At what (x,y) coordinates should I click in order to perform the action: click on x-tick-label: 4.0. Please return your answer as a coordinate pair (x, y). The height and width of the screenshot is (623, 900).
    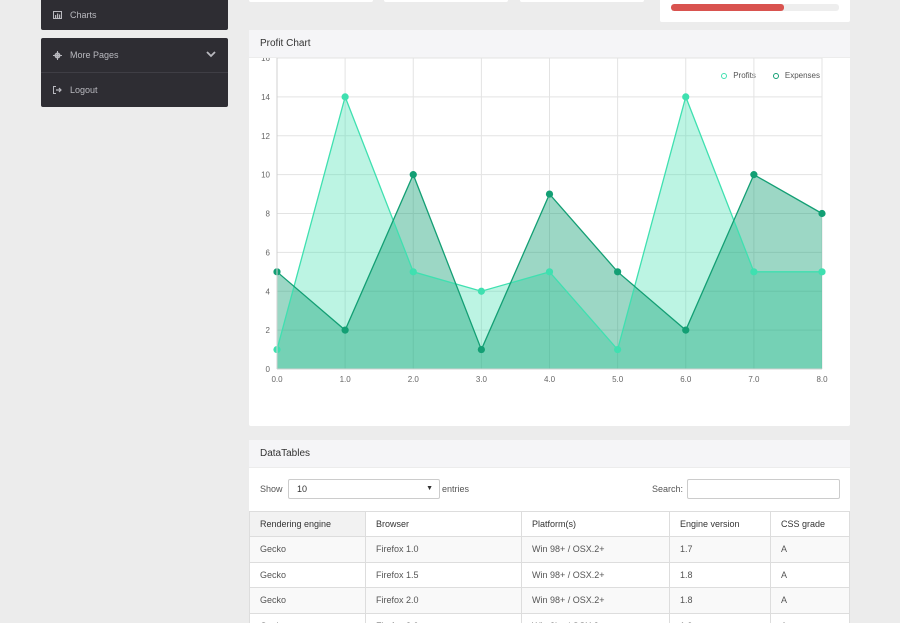
    Looking at the image, I should click on (550, 379).